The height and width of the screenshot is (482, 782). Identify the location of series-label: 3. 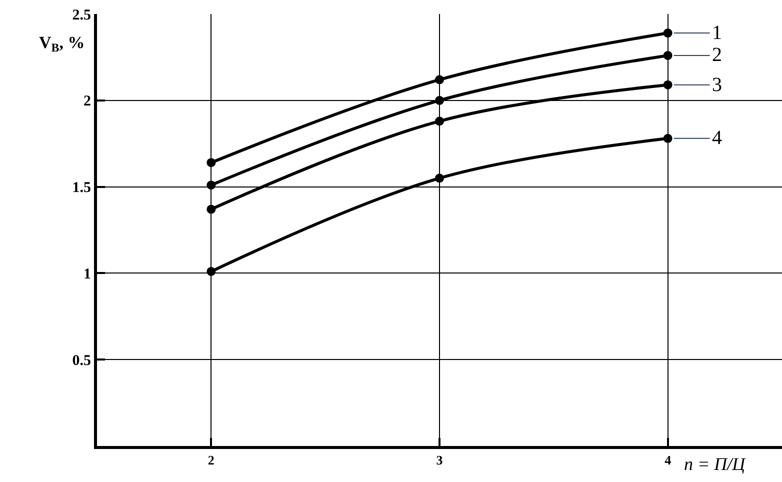
(717, 85).